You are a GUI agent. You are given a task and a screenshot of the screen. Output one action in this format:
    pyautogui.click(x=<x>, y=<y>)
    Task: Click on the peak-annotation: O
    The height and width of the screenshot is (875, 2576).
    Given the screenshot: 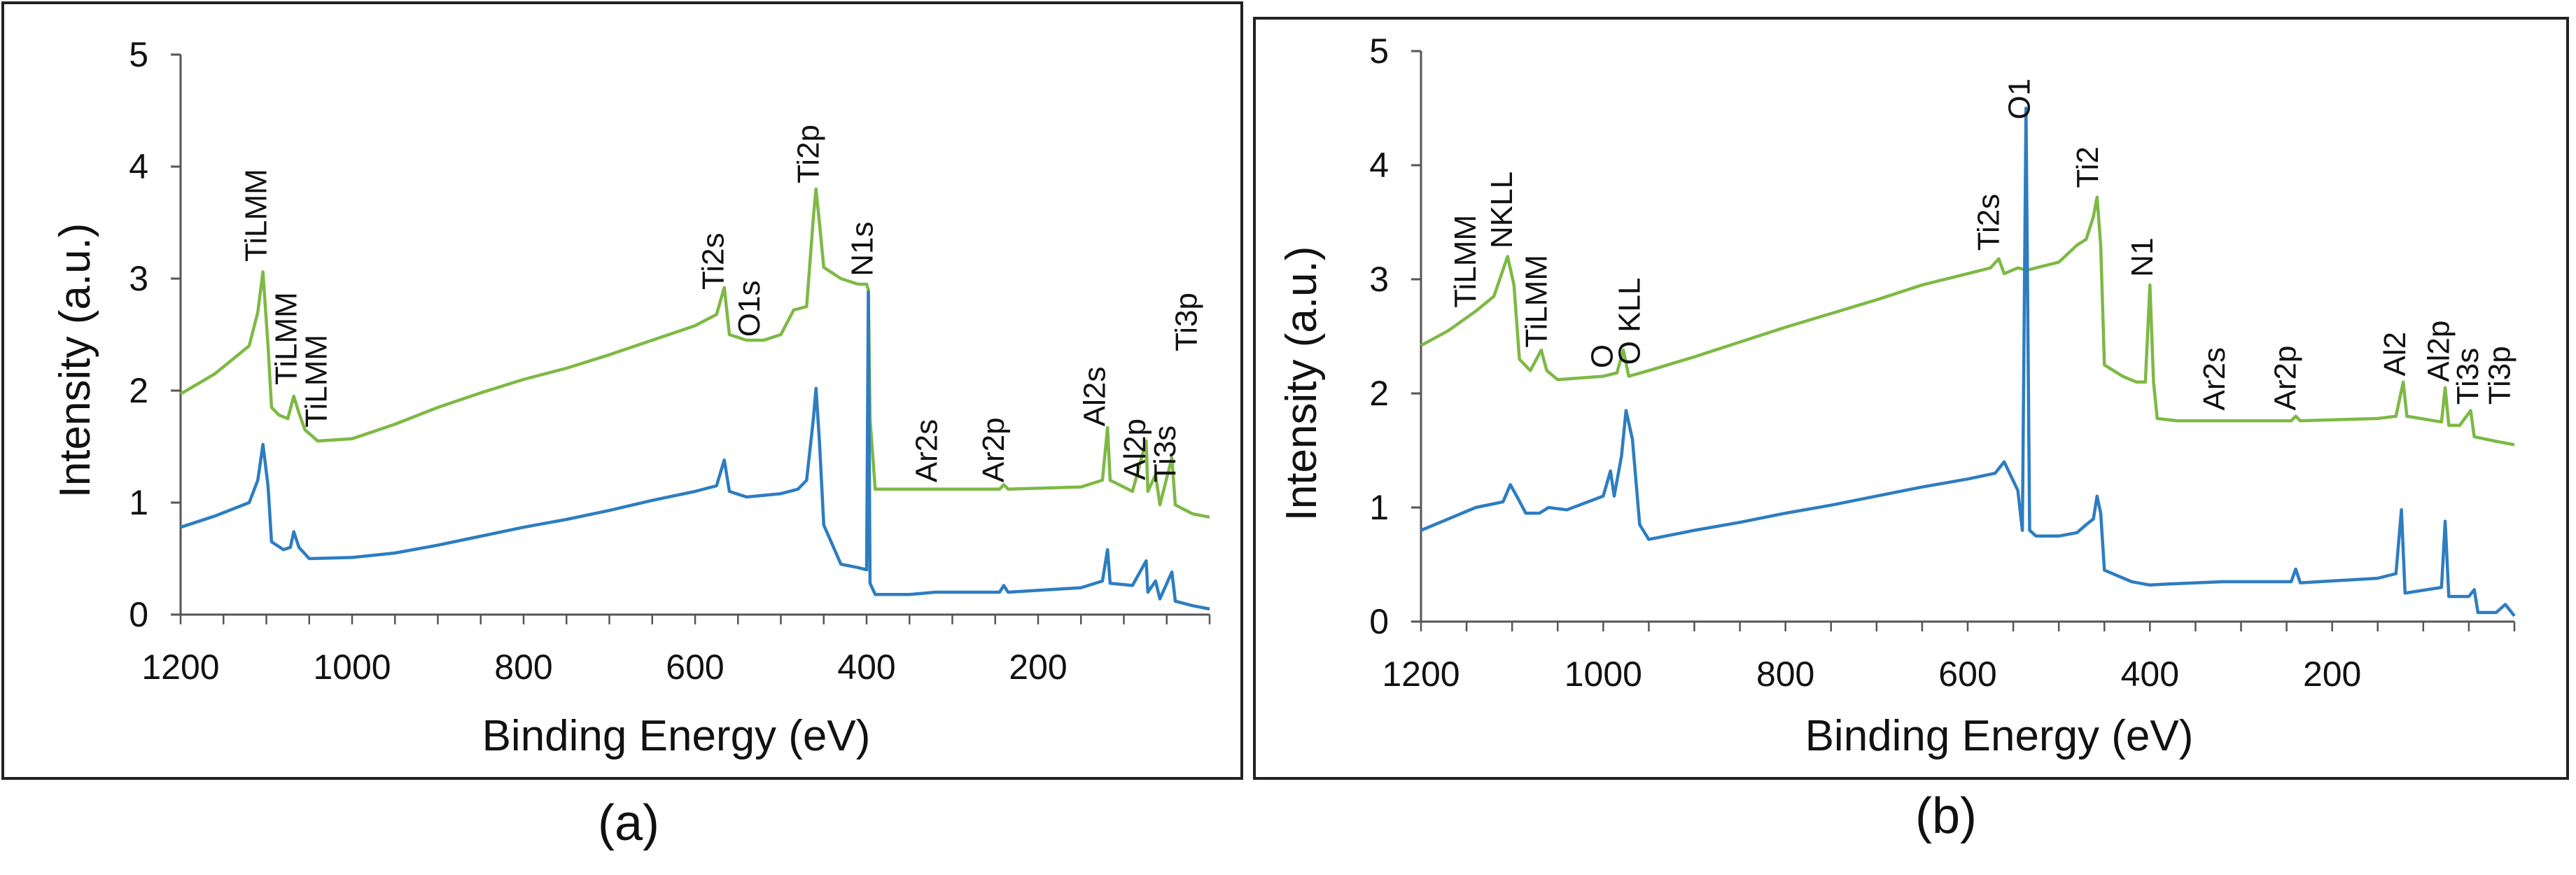 What is the action you would take?
    pyautogui.click(x=1602, y=356)
    